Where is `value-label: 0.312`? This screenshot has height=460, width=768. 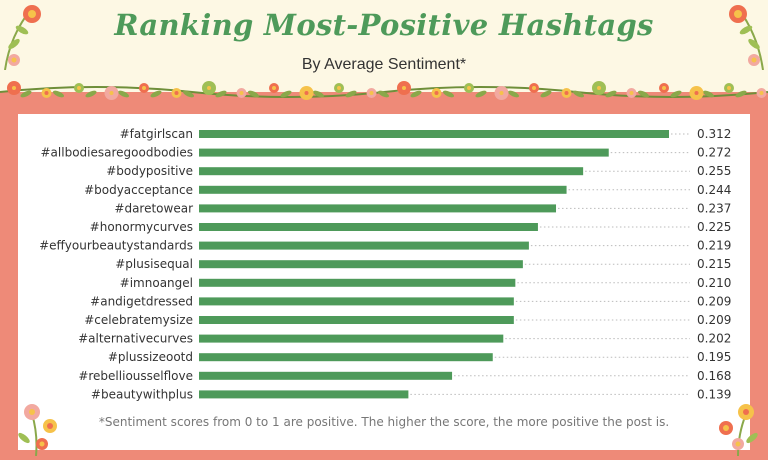 value-label: 0.312 is located at coordinates (714, 134).